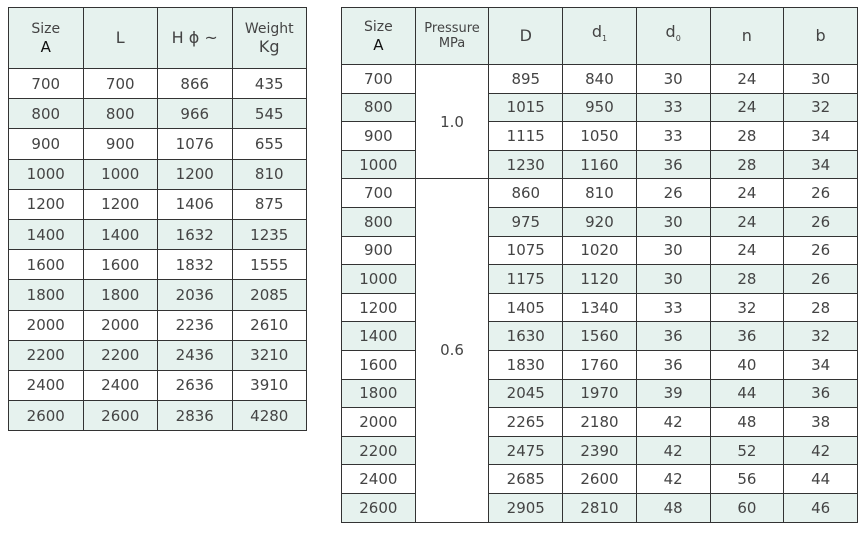 The height and width of the screenshot is (534, 868). I want to click on table-cell: 28, so click(747, 279).